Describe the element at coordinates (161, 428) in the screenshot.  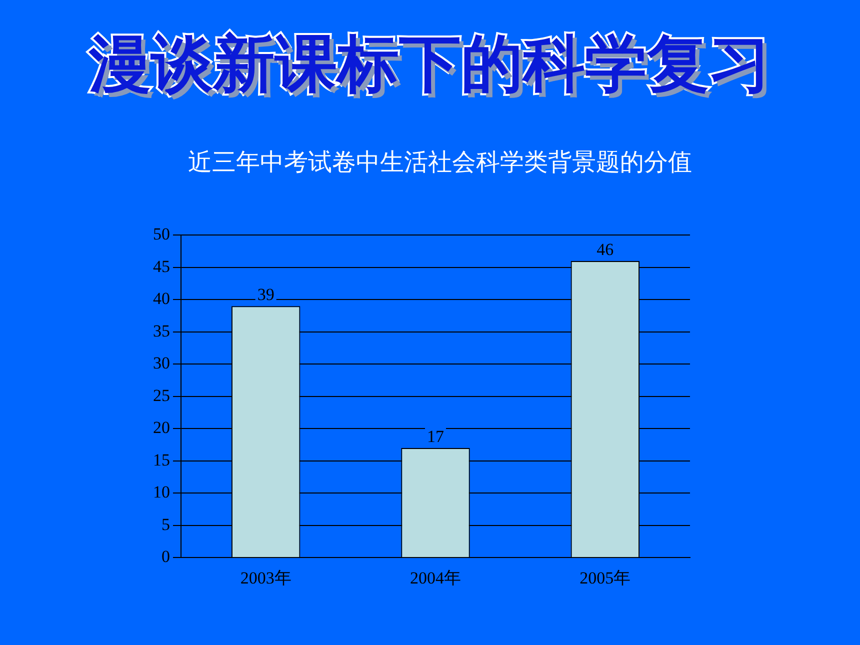
I see `y-tick-label: 20` at that location.